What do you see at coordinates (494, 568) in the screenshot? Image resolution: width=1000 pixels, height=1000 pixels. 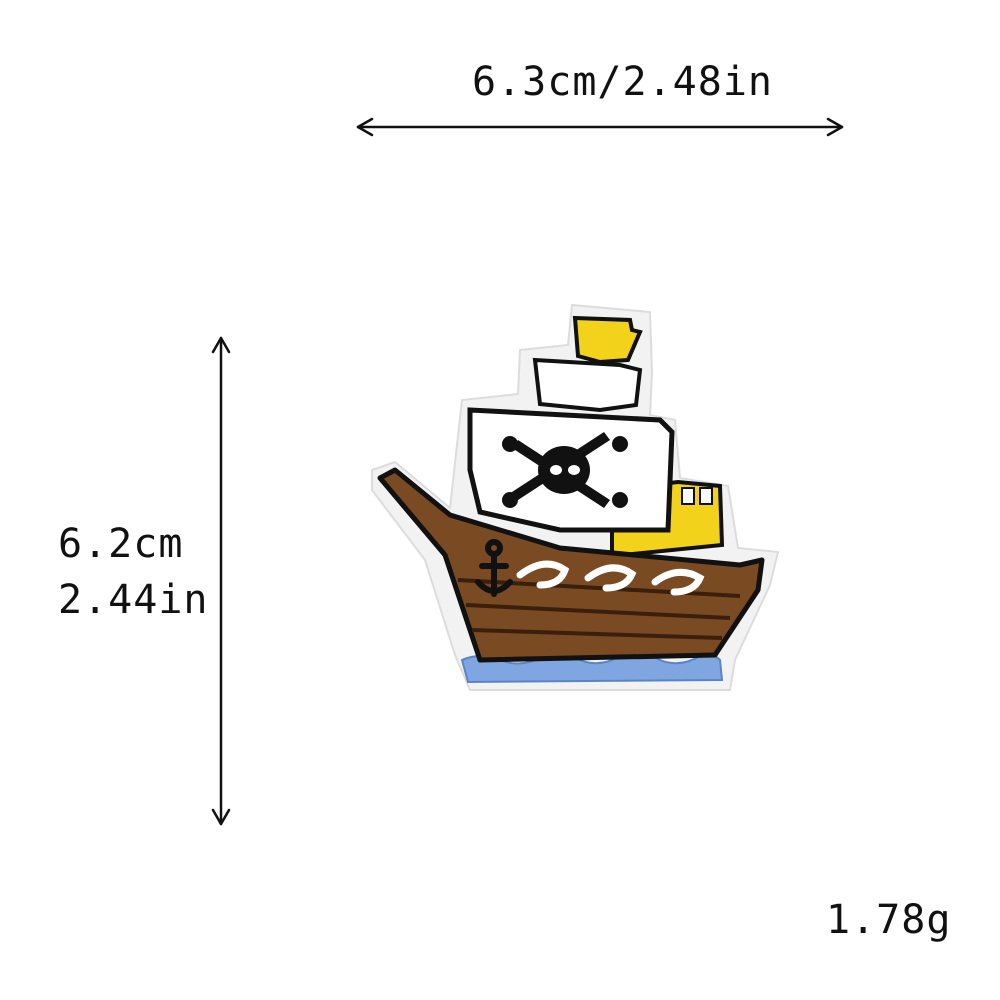 I see `anchor-icon` at bounding box center [494, 568].